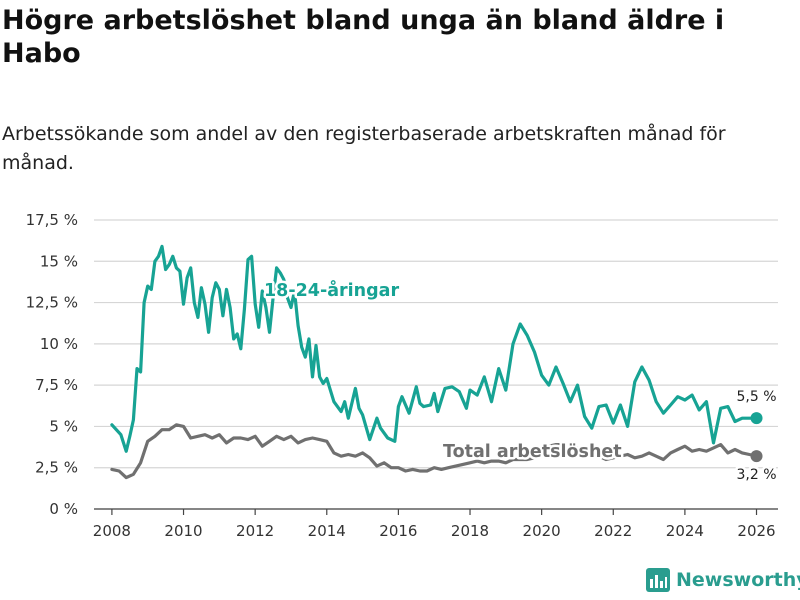 The image size is (800, 600). I want to click on x-tick-label: 2018, so click(470, 531).